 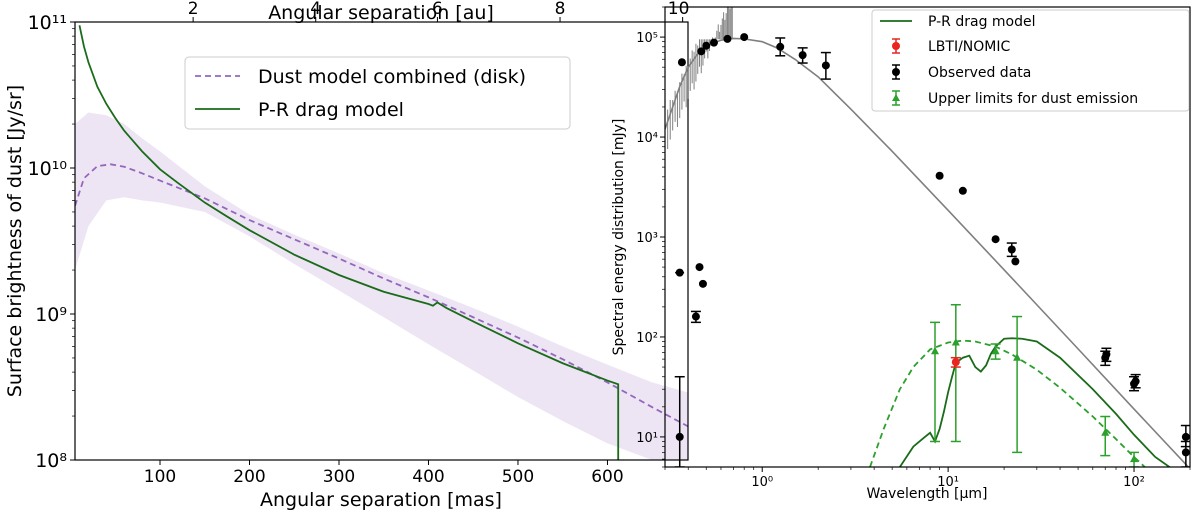 What do you see at coordinates (647, 38) in the screenshot?
I see `right-y-tick-label: 10⁵` at bounding box center [647, 38].